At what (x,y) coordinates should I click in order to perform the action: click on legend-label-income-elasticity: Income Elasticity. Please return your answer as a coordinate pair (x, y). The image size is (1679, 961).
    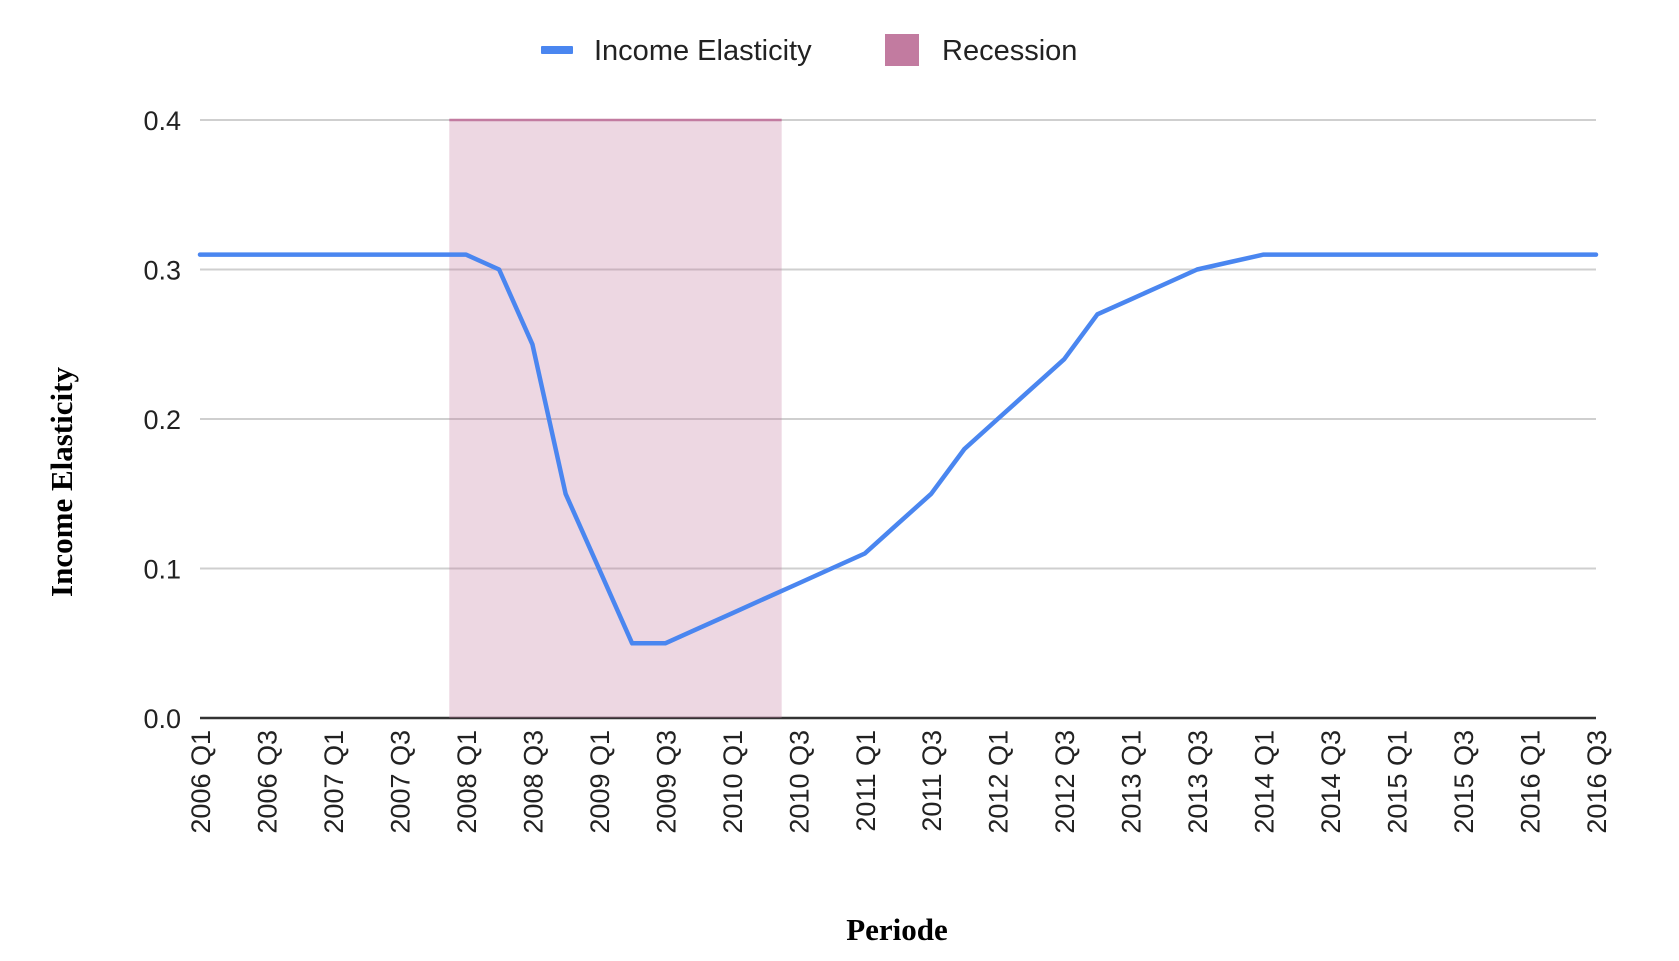
    Looking at the image, I should click on (703, 51).